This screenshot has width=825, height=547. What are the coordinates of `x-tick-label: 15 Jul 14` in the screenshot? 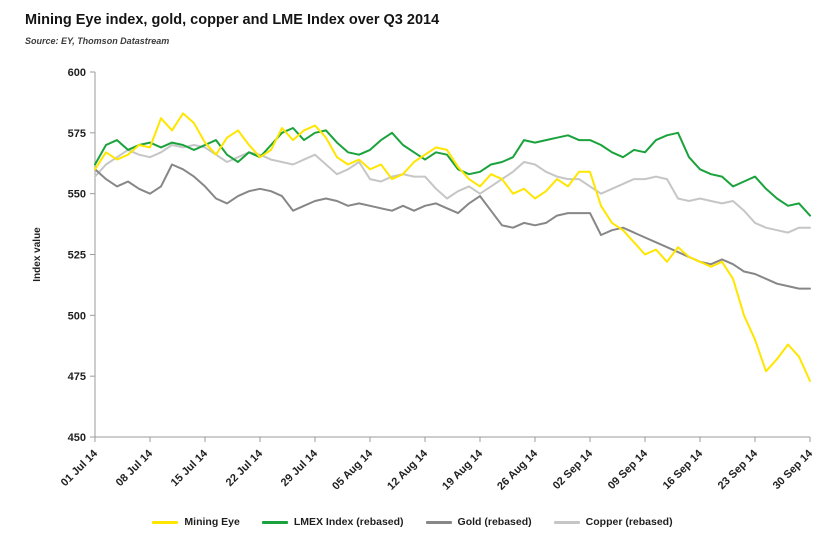 It's located at (190, 468).